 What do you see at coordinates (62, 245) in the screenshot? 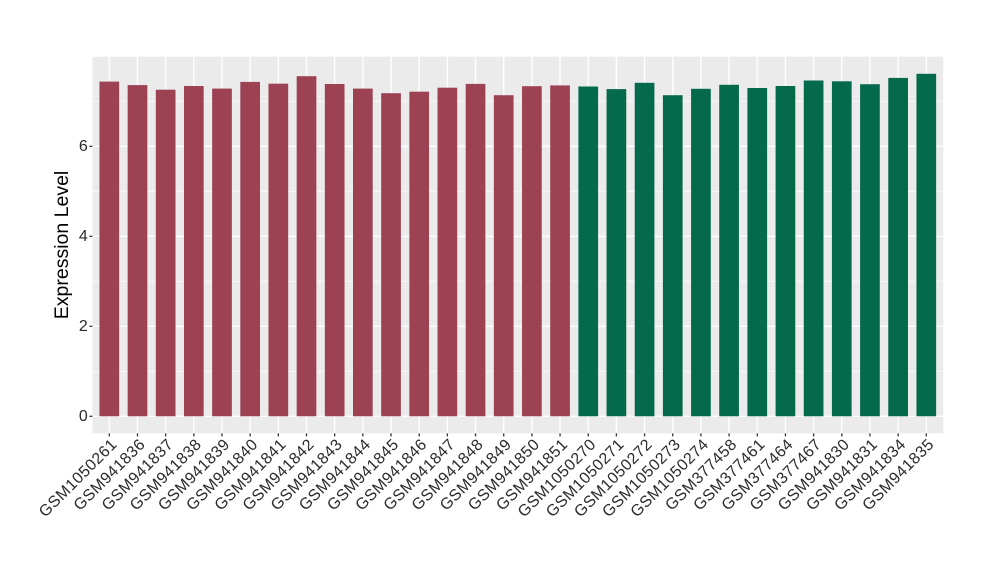
I see `svg-text: Expression Level` at bounding box center [62, 245].